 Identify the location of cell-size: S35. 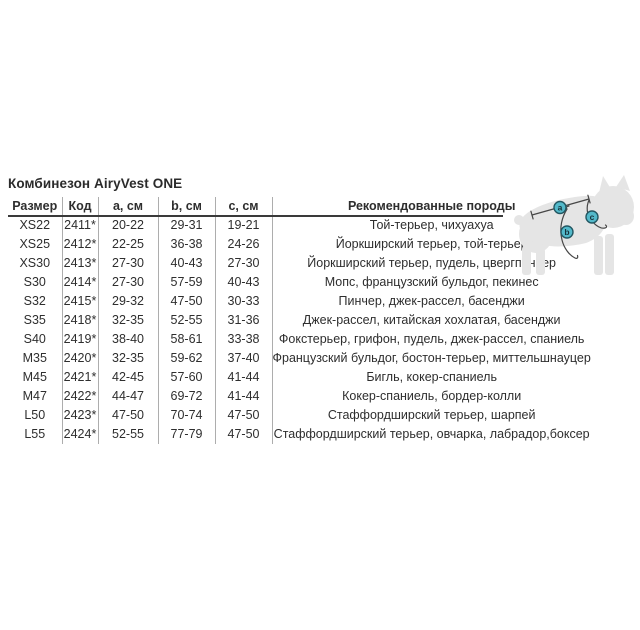
(35, 320).